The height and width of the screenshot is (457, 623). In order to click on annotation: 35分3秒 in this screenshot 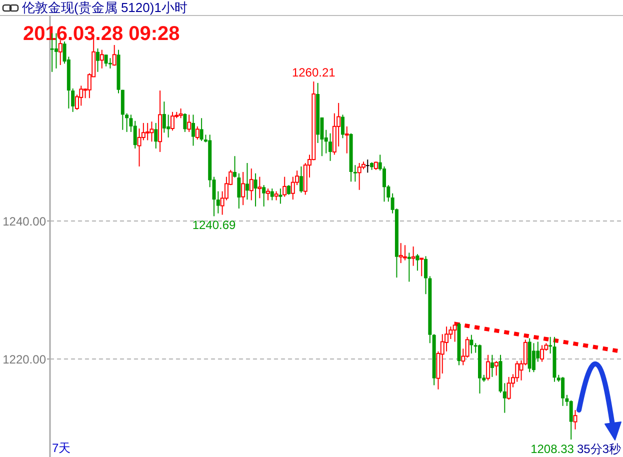, I will do `click(598, 449)`.